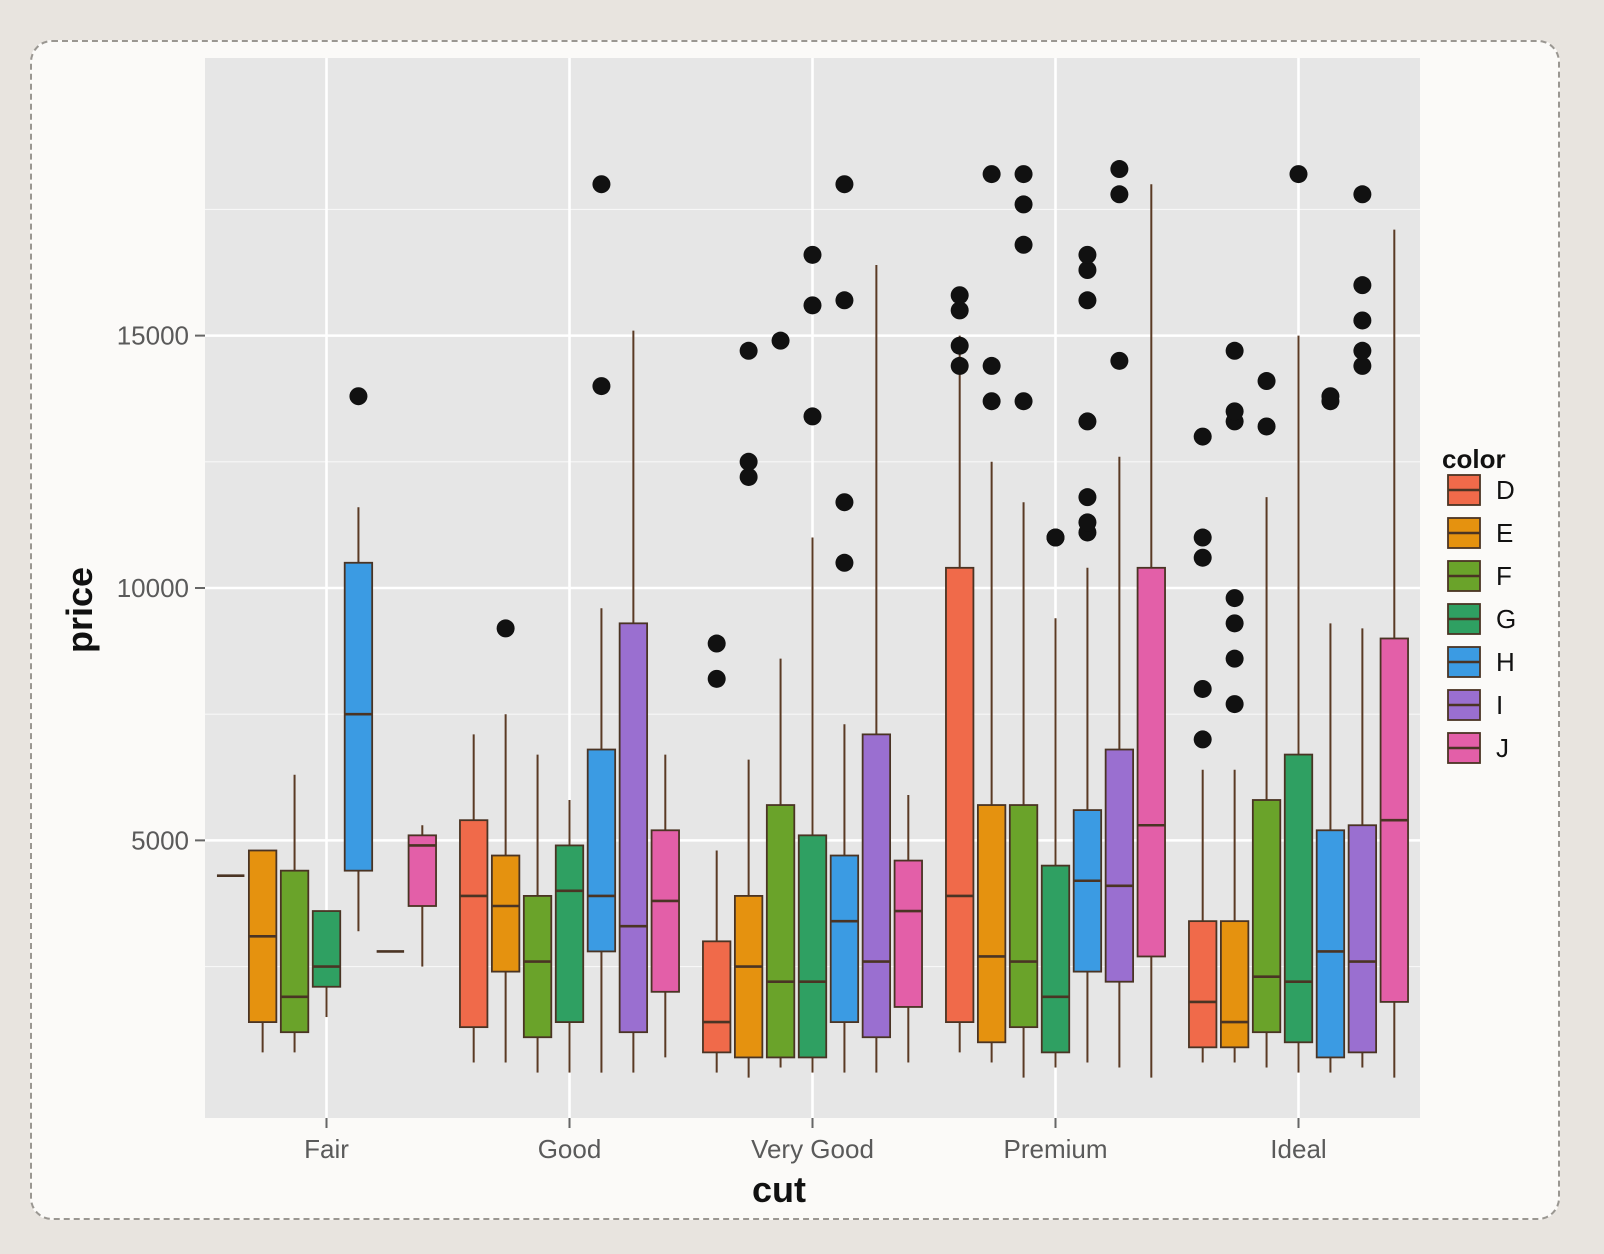 The height and width of the screenshot is (1254, 1604). I want to click on box-F-good, so click(537, 913).